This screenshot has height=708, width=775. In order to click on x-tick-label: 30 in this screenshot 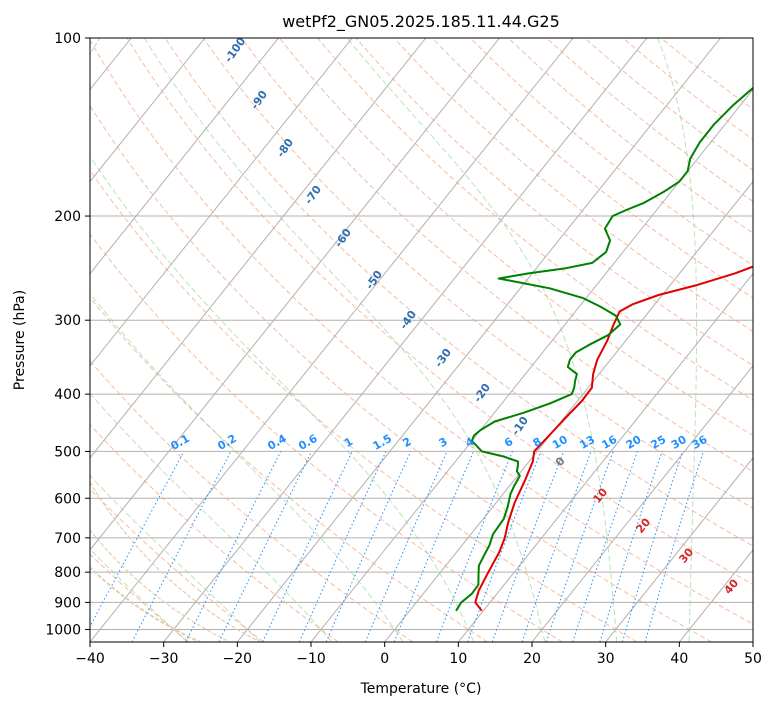, I will do `click(606, 659)`.